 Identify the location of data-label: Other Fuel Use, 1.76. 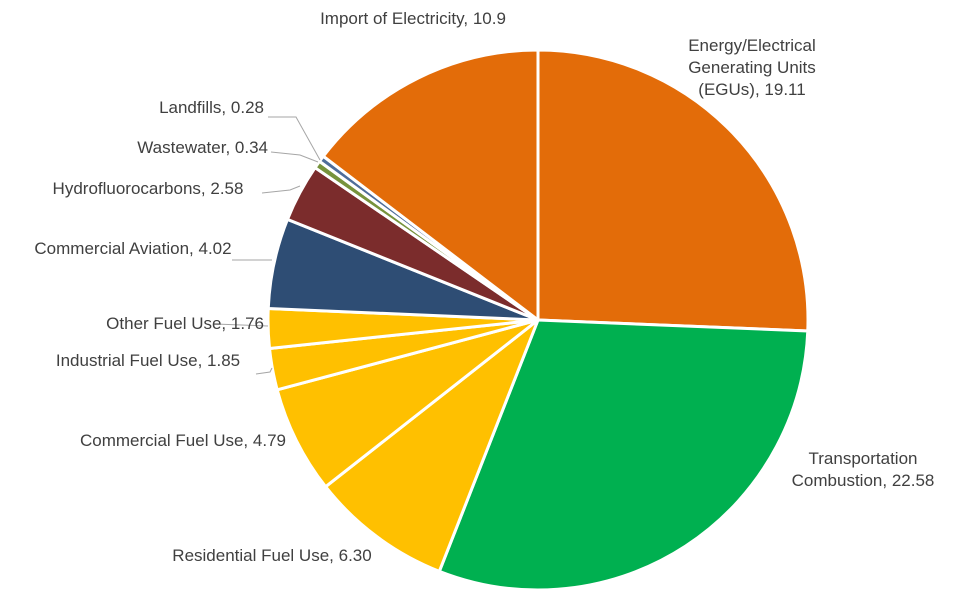
(185, 324).